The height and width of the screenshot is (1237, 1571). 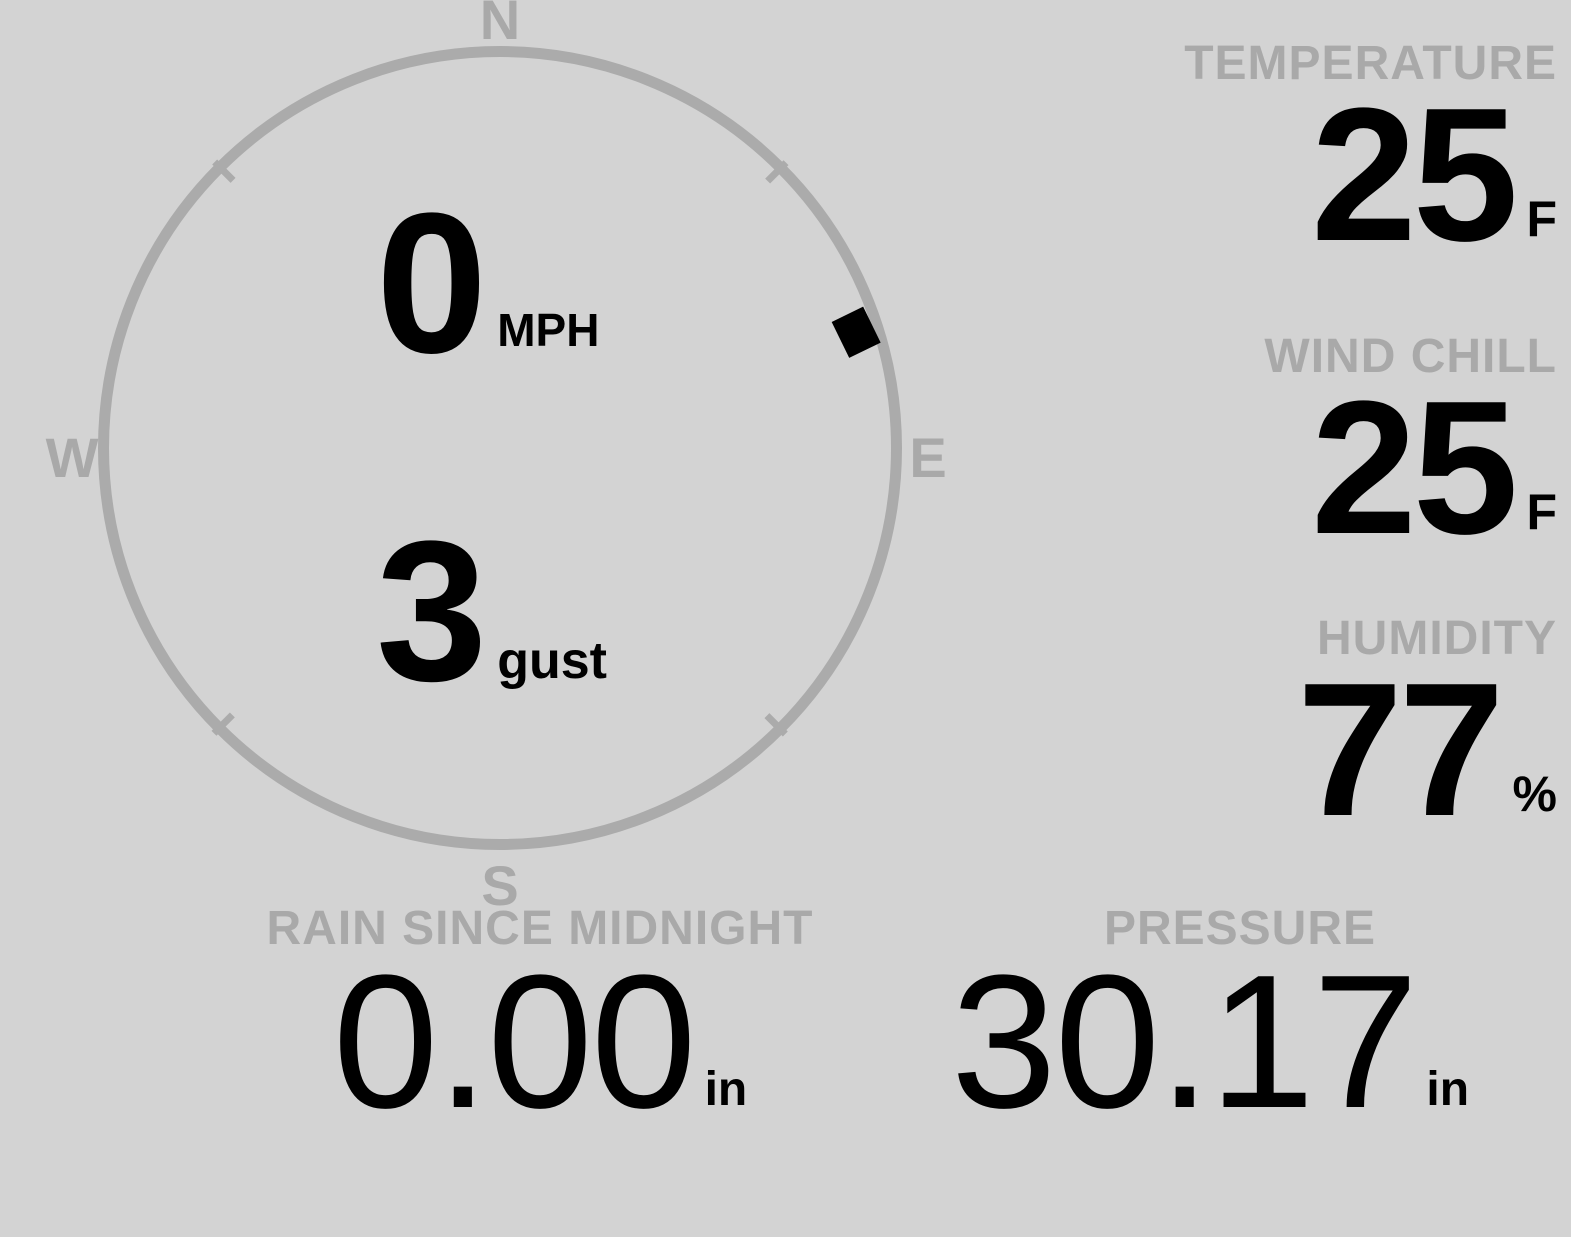 I want to click on rain-stat: RAIN SINCE MIDNIGHT 0.00 in, so click(x=540, y=1025).